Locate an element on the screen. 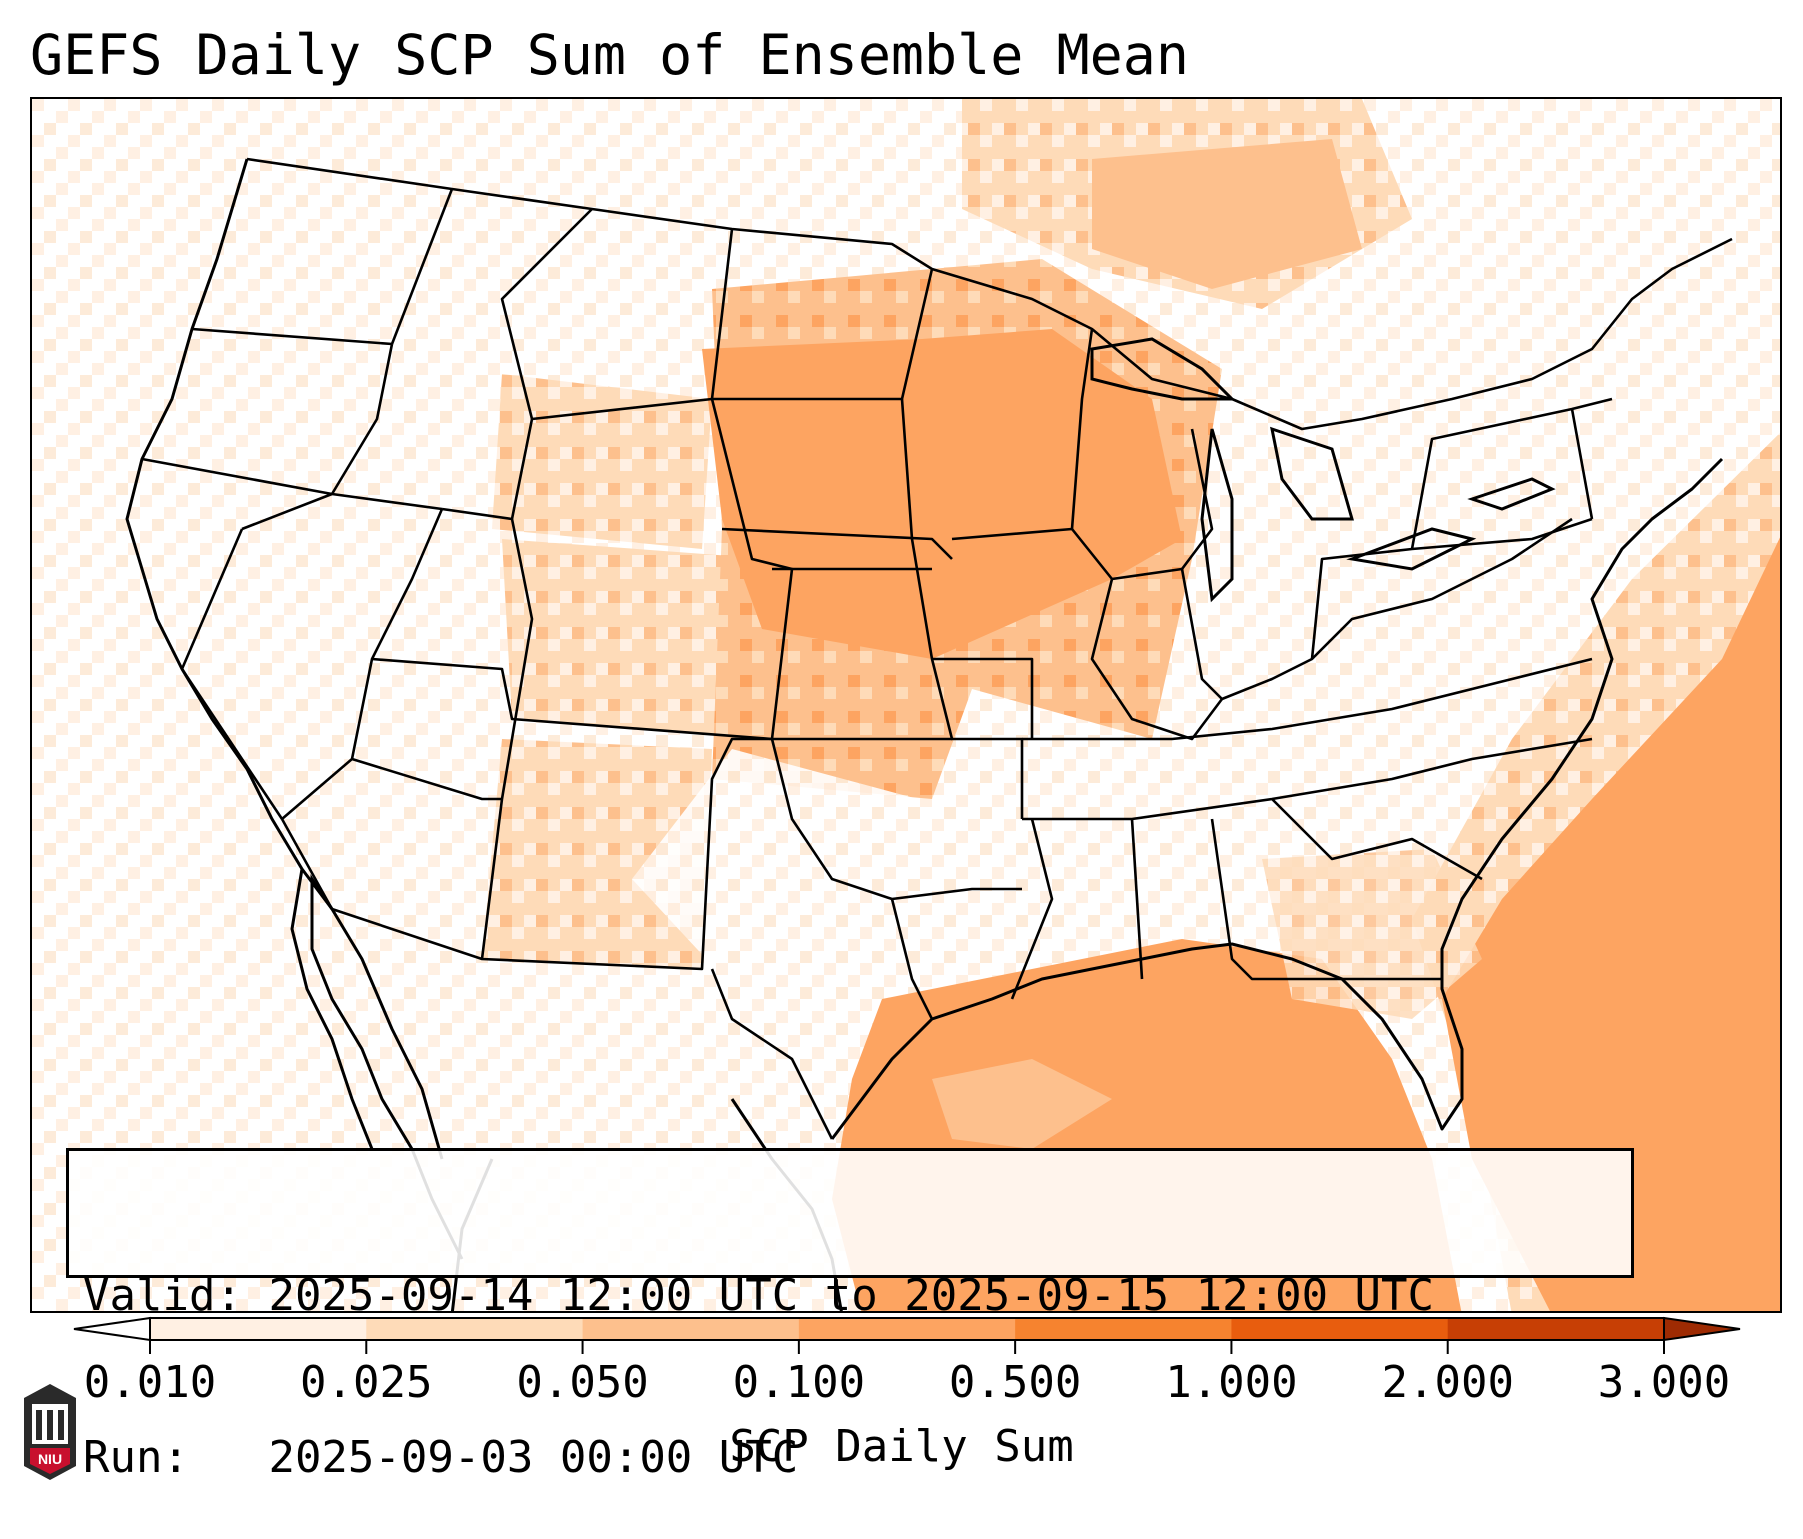 This screenshot has width=1803, height=1539. shade-canada-core is located at coordinates (1227, 214).